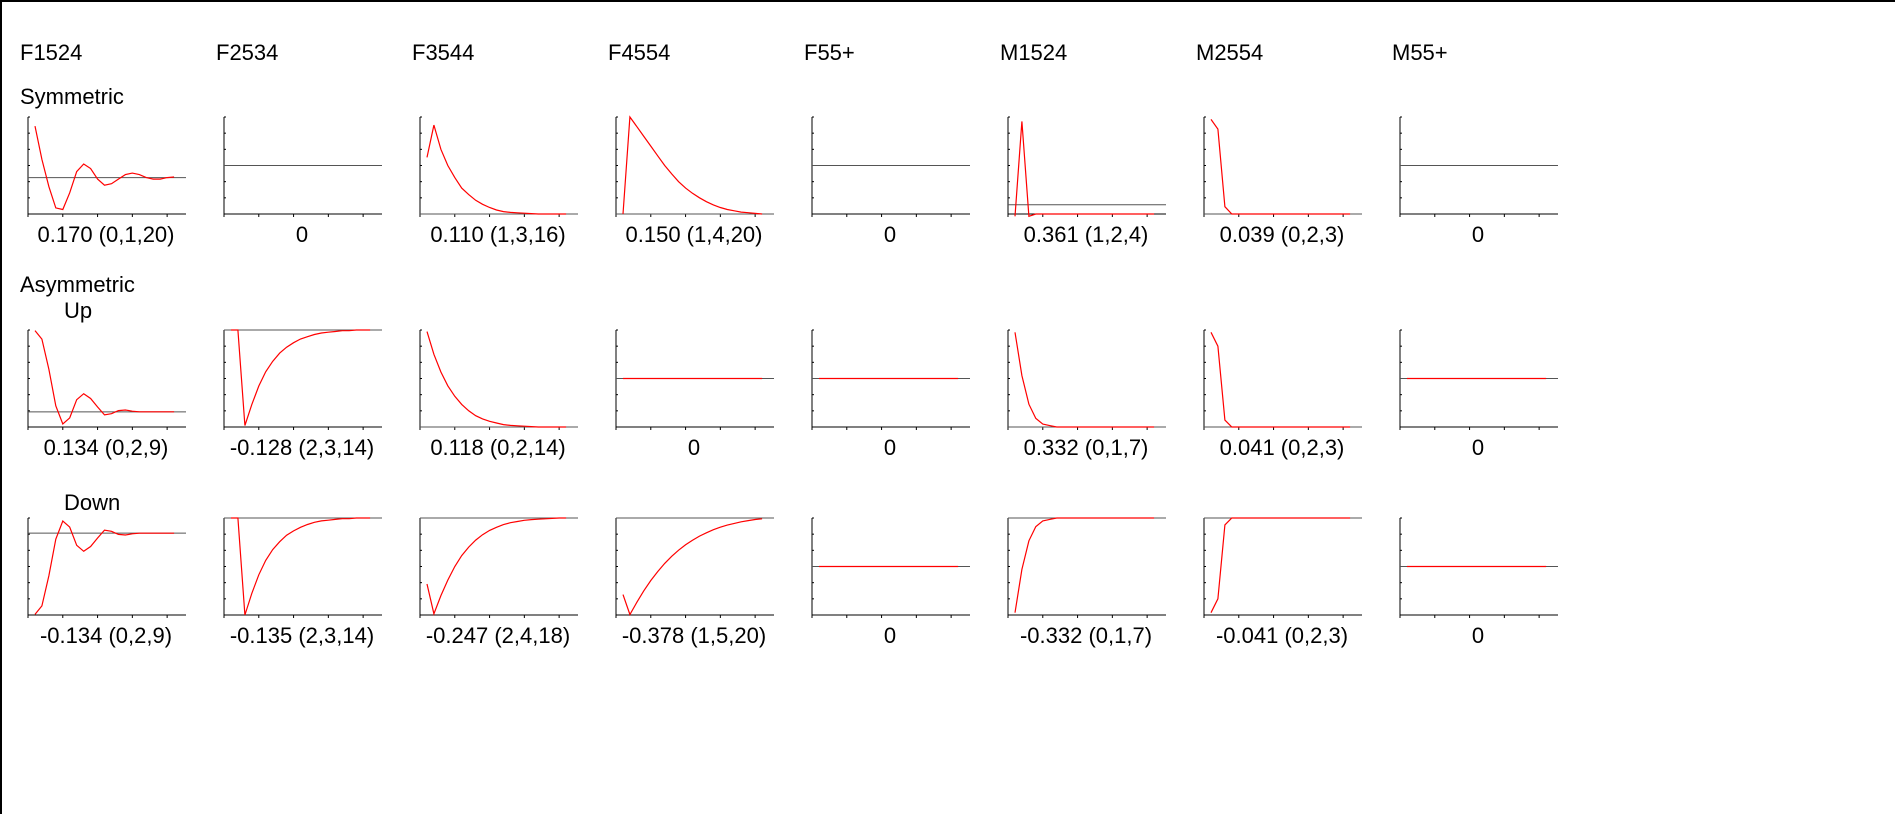 The width and height of the screenshot is (1895, 814). Describe the element at coordinates (302, 166) in the screenshot. I see `mini-chart-symmetric-f2534` at that location.